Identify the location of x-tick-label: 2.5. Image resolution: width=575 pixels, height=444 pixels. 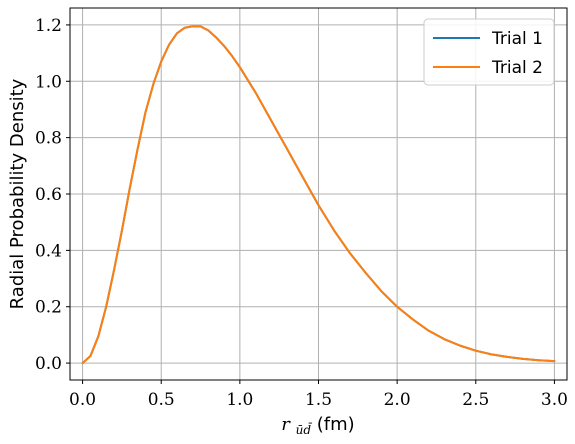
(475, 400).